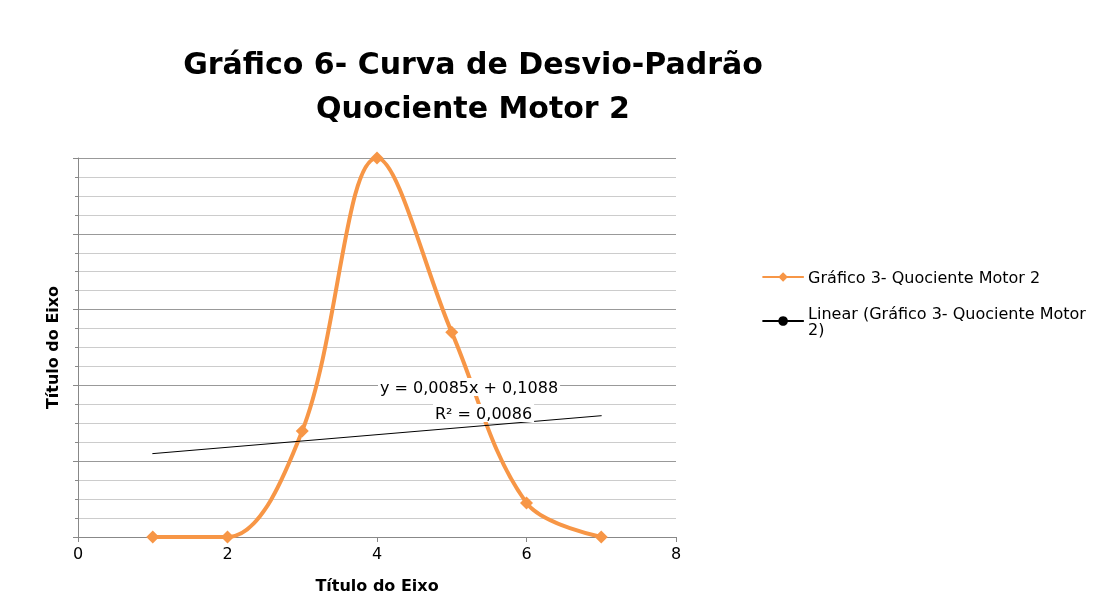  Describe the element at coordinates (52, 347) in the screenshot. I see `y-axis-title: Título do Eixo` at that location.